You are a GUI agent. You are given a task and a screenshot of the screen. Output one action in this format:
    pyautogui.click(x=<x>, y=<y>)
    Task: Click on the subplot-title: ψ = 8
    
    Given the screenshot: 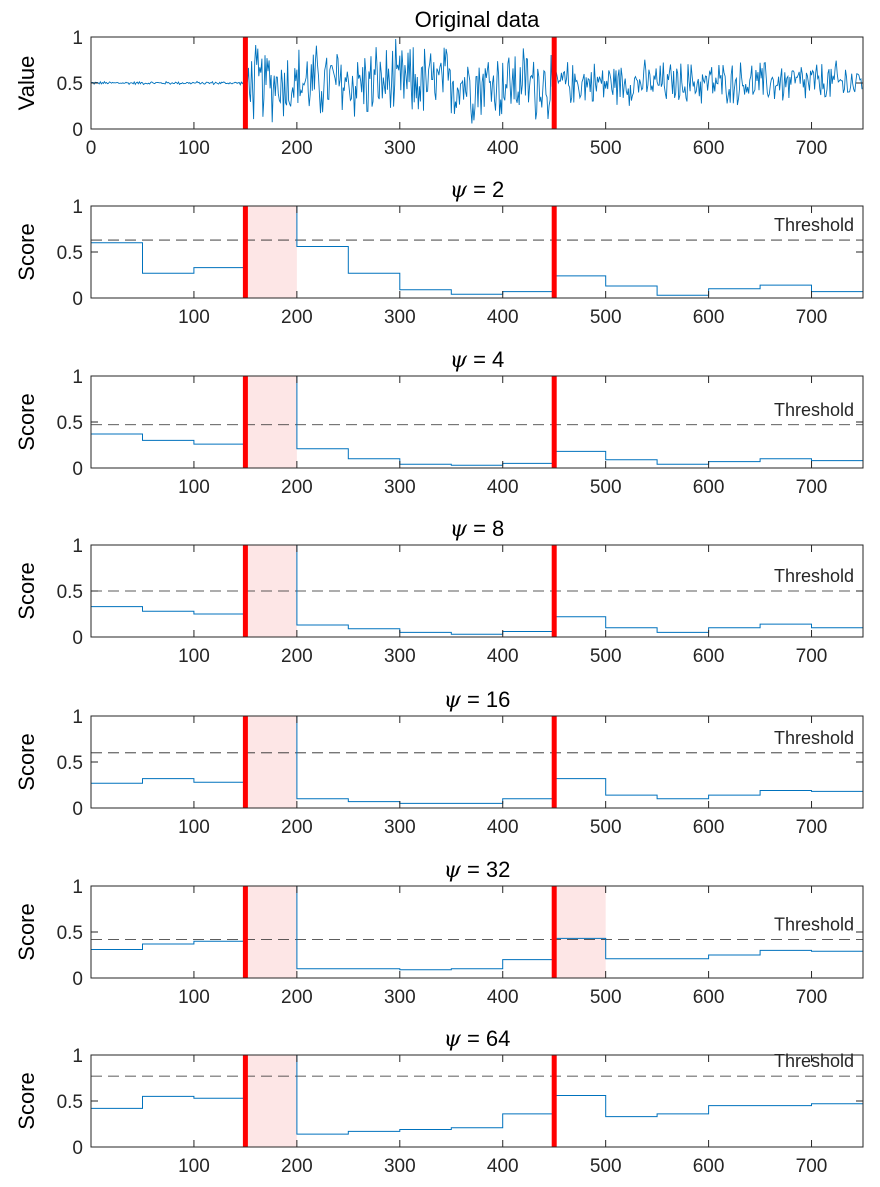 What is the action you would take?
    pyautogui.click(x=477, y=529)
    